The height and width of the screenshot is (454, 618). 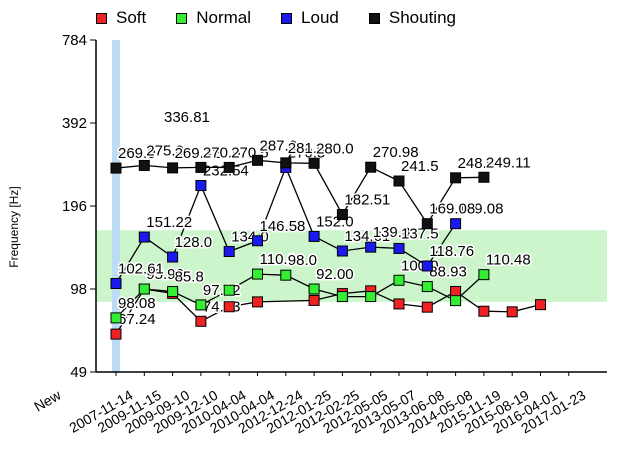 What do you see at coordinates (78, 372) in the screenshot?
I see `y-tick-label: 49` at bounding box center [78, 372].